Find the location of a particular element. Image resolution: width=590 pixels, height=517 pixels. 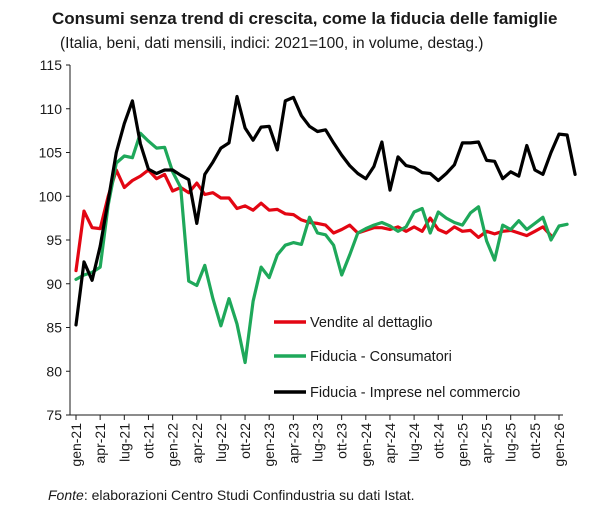

legend-label-2: Fiducia - Consumatori is located at coordinates (381, 357).